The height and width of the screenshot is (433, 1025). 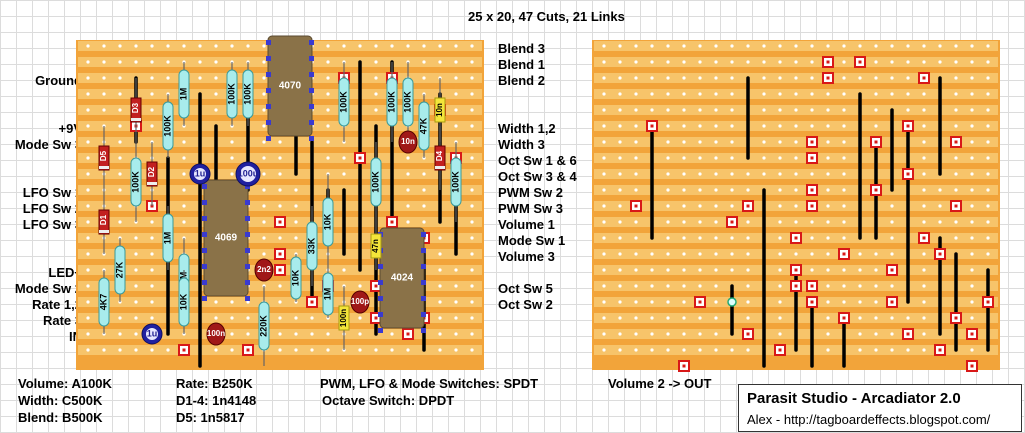 What do you see at coordinates (52, 208) in the screenshot?
I see `label-lfo-sw2: LFO Sw 2` at bounding box center [52, 208].